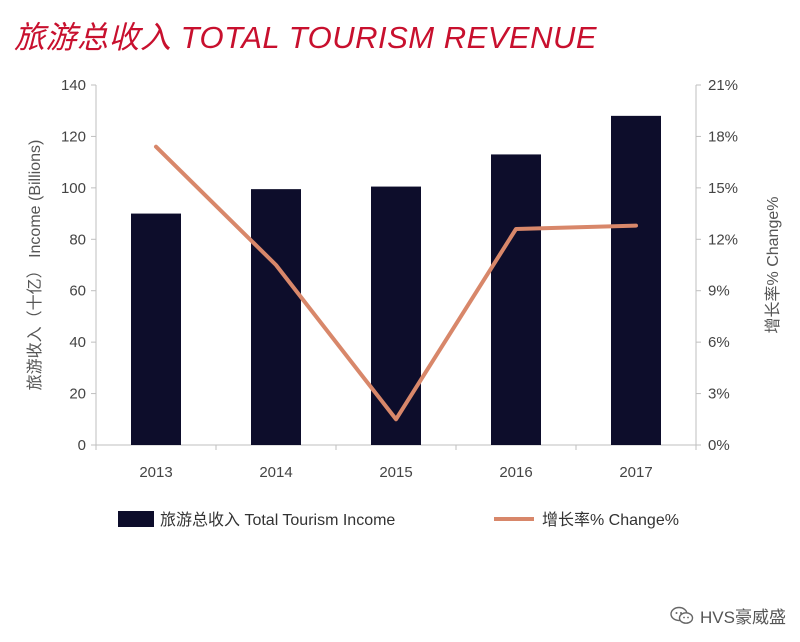  Describe the element at coordinates (77, 342) in the screenshot. I see `left-tick-label: 40` at that location.